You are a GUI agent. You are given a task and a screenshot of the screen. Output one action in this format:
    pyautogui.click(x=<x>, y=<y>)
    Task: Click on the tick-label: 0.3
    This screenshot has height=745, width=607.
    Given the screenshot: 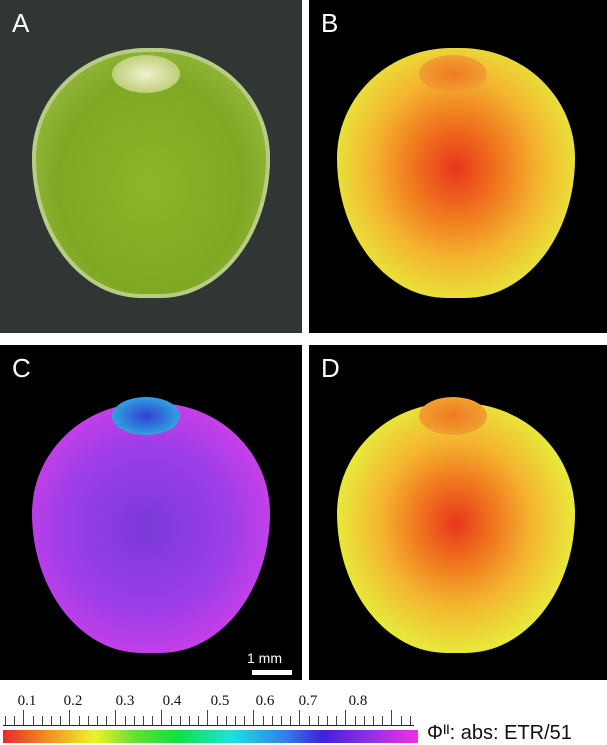 What is the action you would take?
    pyautogui.click(x=125, y=701)
    